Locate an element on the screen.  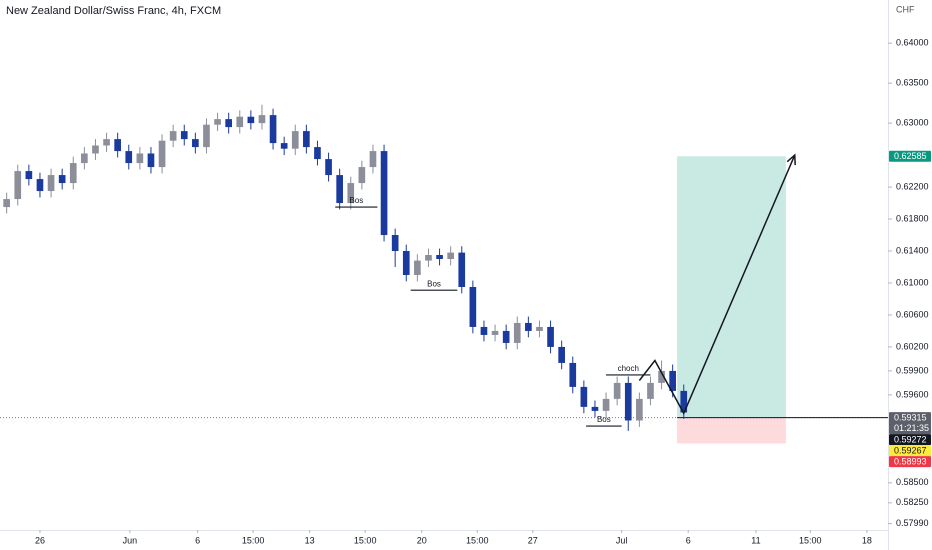
y-tick-label: 0.57990 is located at coordinates (912, 523).